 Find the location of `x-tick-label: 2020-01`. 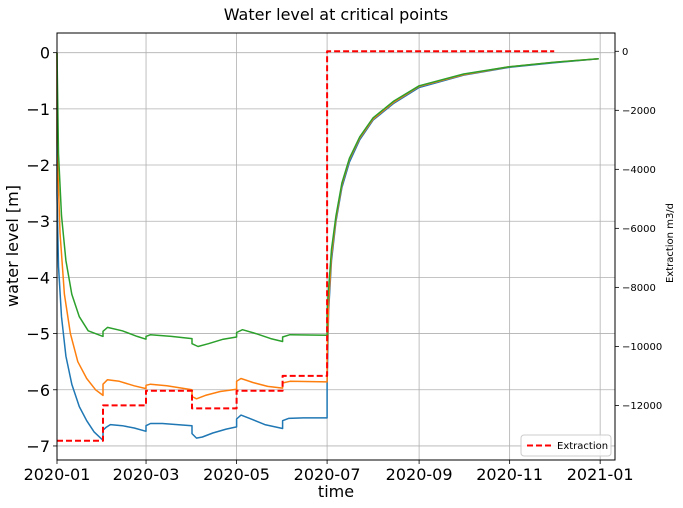

x-tick-label: 2020-01 is located at coordinates (57, 474).